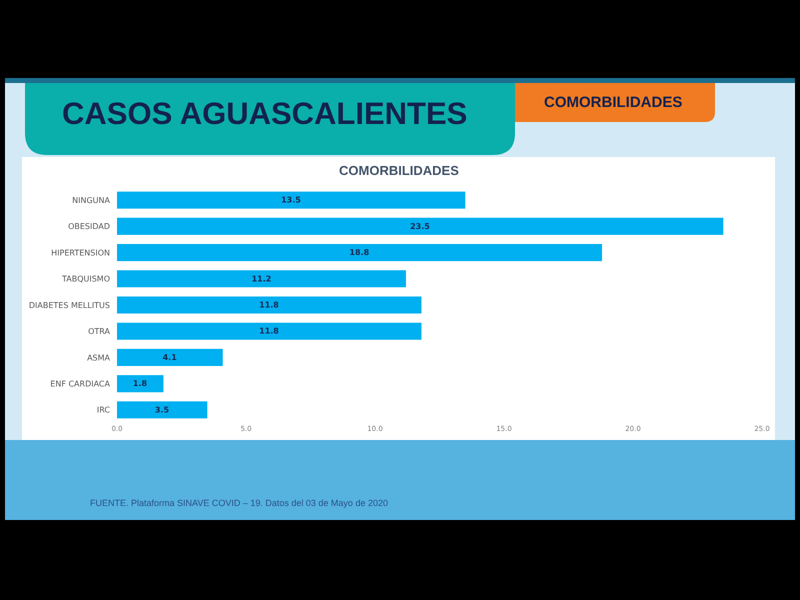  I want to click on y-tick-label: OTRA, so click(99, 331).